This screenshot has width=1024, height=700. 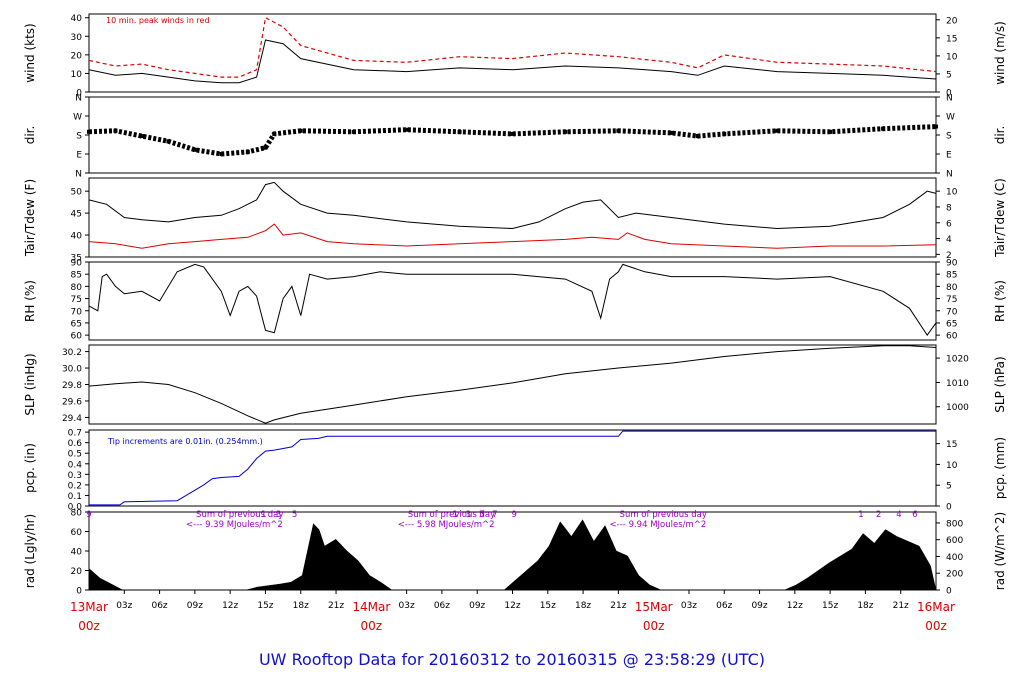 What do you see at coordinates (77, 533) in the screenshot?
I see `rad-left-tick-label: 60` at bounding box center [77, 533].